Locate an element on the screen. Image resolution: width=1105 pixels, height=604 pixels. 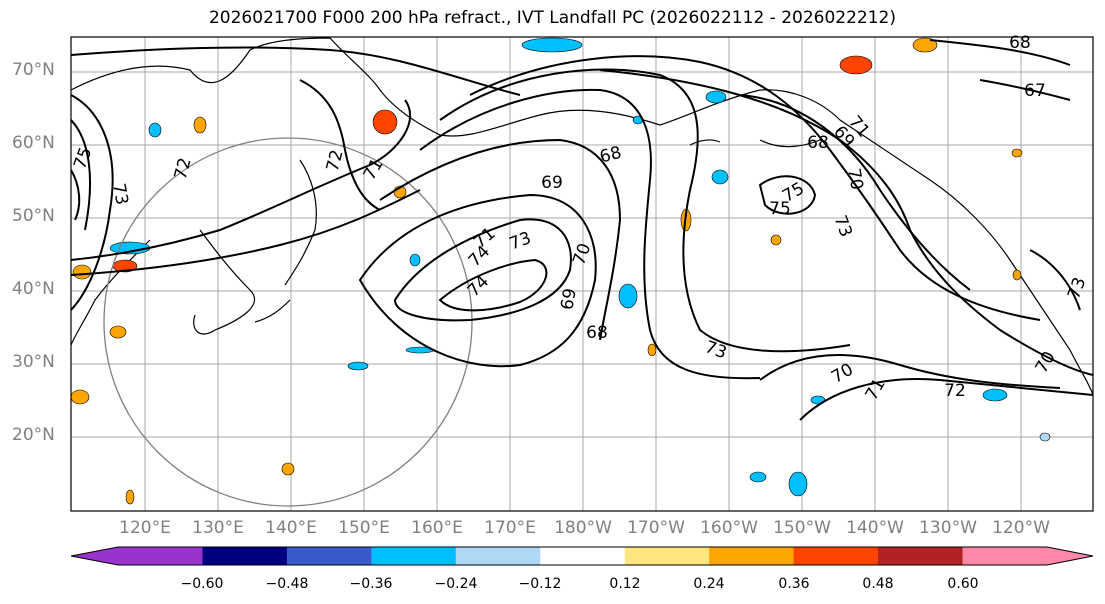
colorbar-tick: 0.24 is located at coordinates (709, 584).